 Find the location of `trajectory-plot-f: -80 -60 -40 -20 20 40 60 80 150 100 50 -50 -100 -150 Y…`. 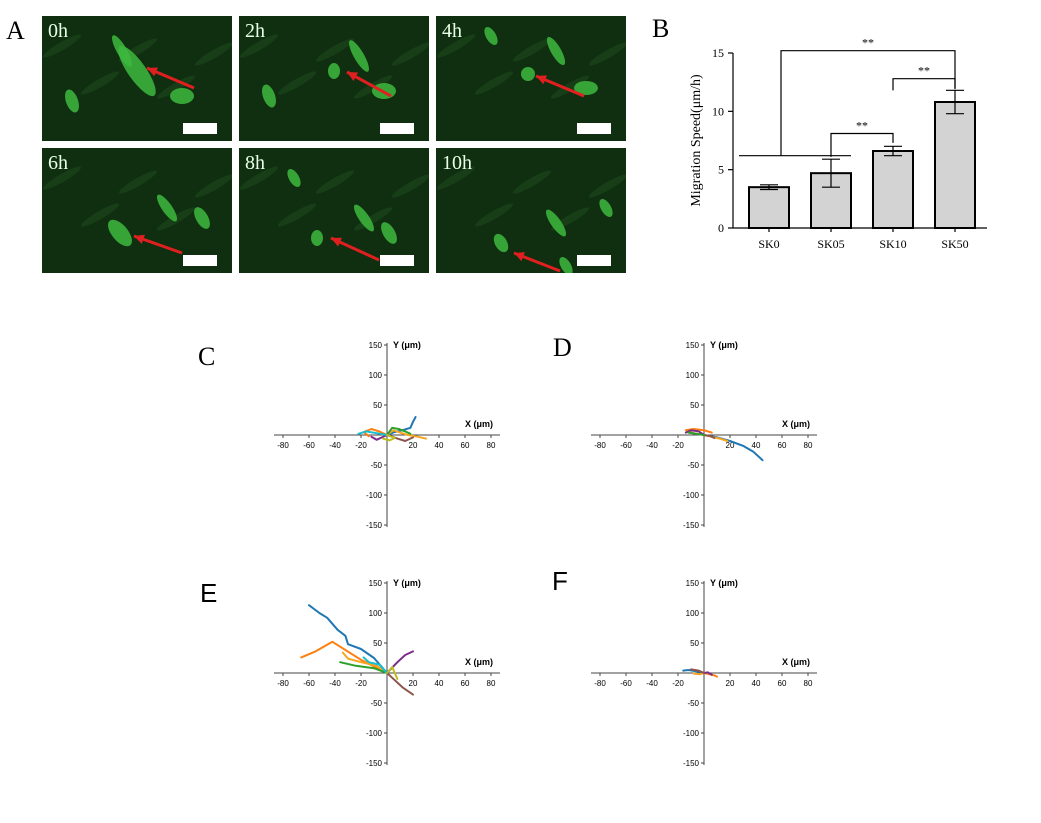

trajectory-plot-f: -80 -60 -40 -20 20 40 60 80 150 100 50 -50 -100 -150 Y… is located at coordinates (704, 673).